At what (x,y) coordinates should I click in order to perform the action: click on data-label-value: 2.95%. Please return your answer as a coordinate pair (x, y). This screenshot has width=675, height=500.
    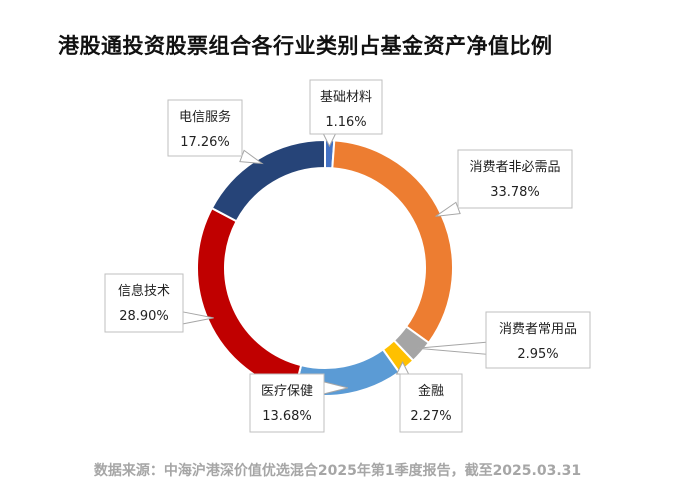
    Looking at the image, I should click on (537, 354).